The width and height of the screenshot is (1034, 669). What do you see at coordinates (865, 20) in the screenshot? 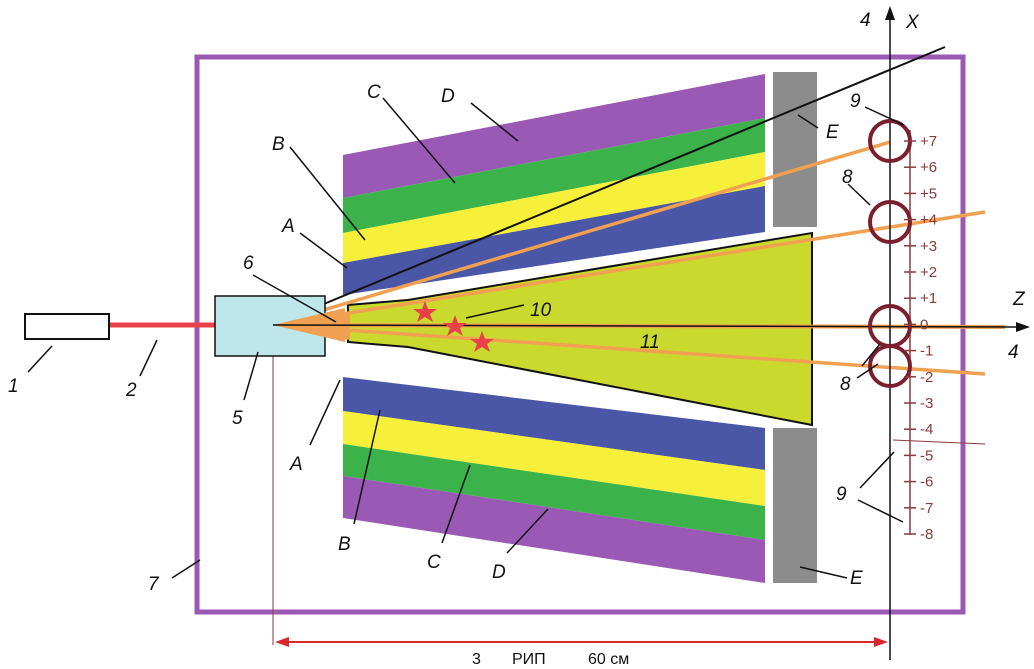
I see `label-4-top: 4` at bounding box center [865, 20].